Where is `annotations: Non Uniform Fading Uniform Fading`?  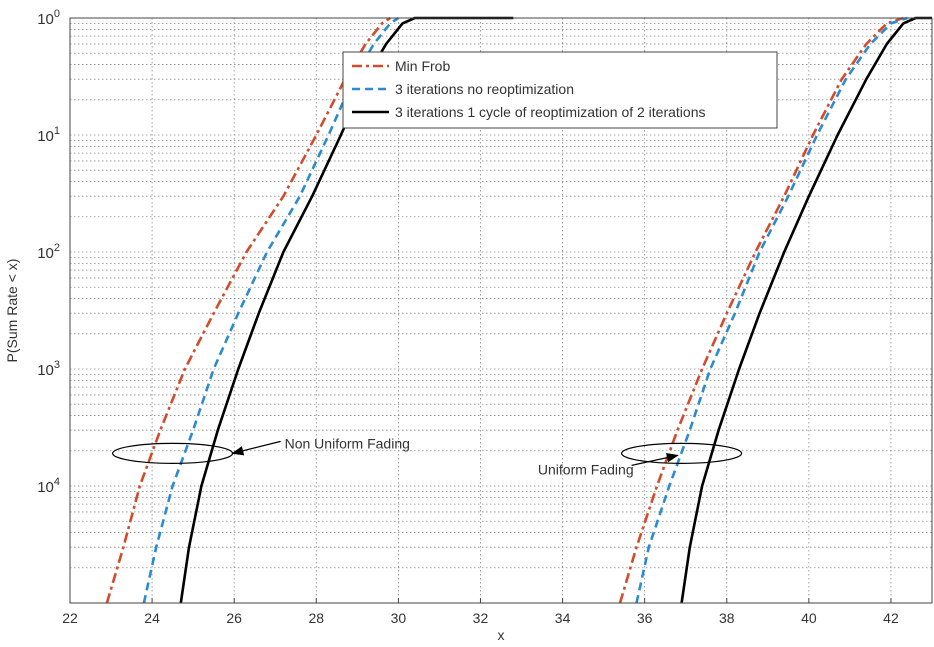 annotations: Non Uniform Fading Uniform Fading is located at coordinates (427, 456).